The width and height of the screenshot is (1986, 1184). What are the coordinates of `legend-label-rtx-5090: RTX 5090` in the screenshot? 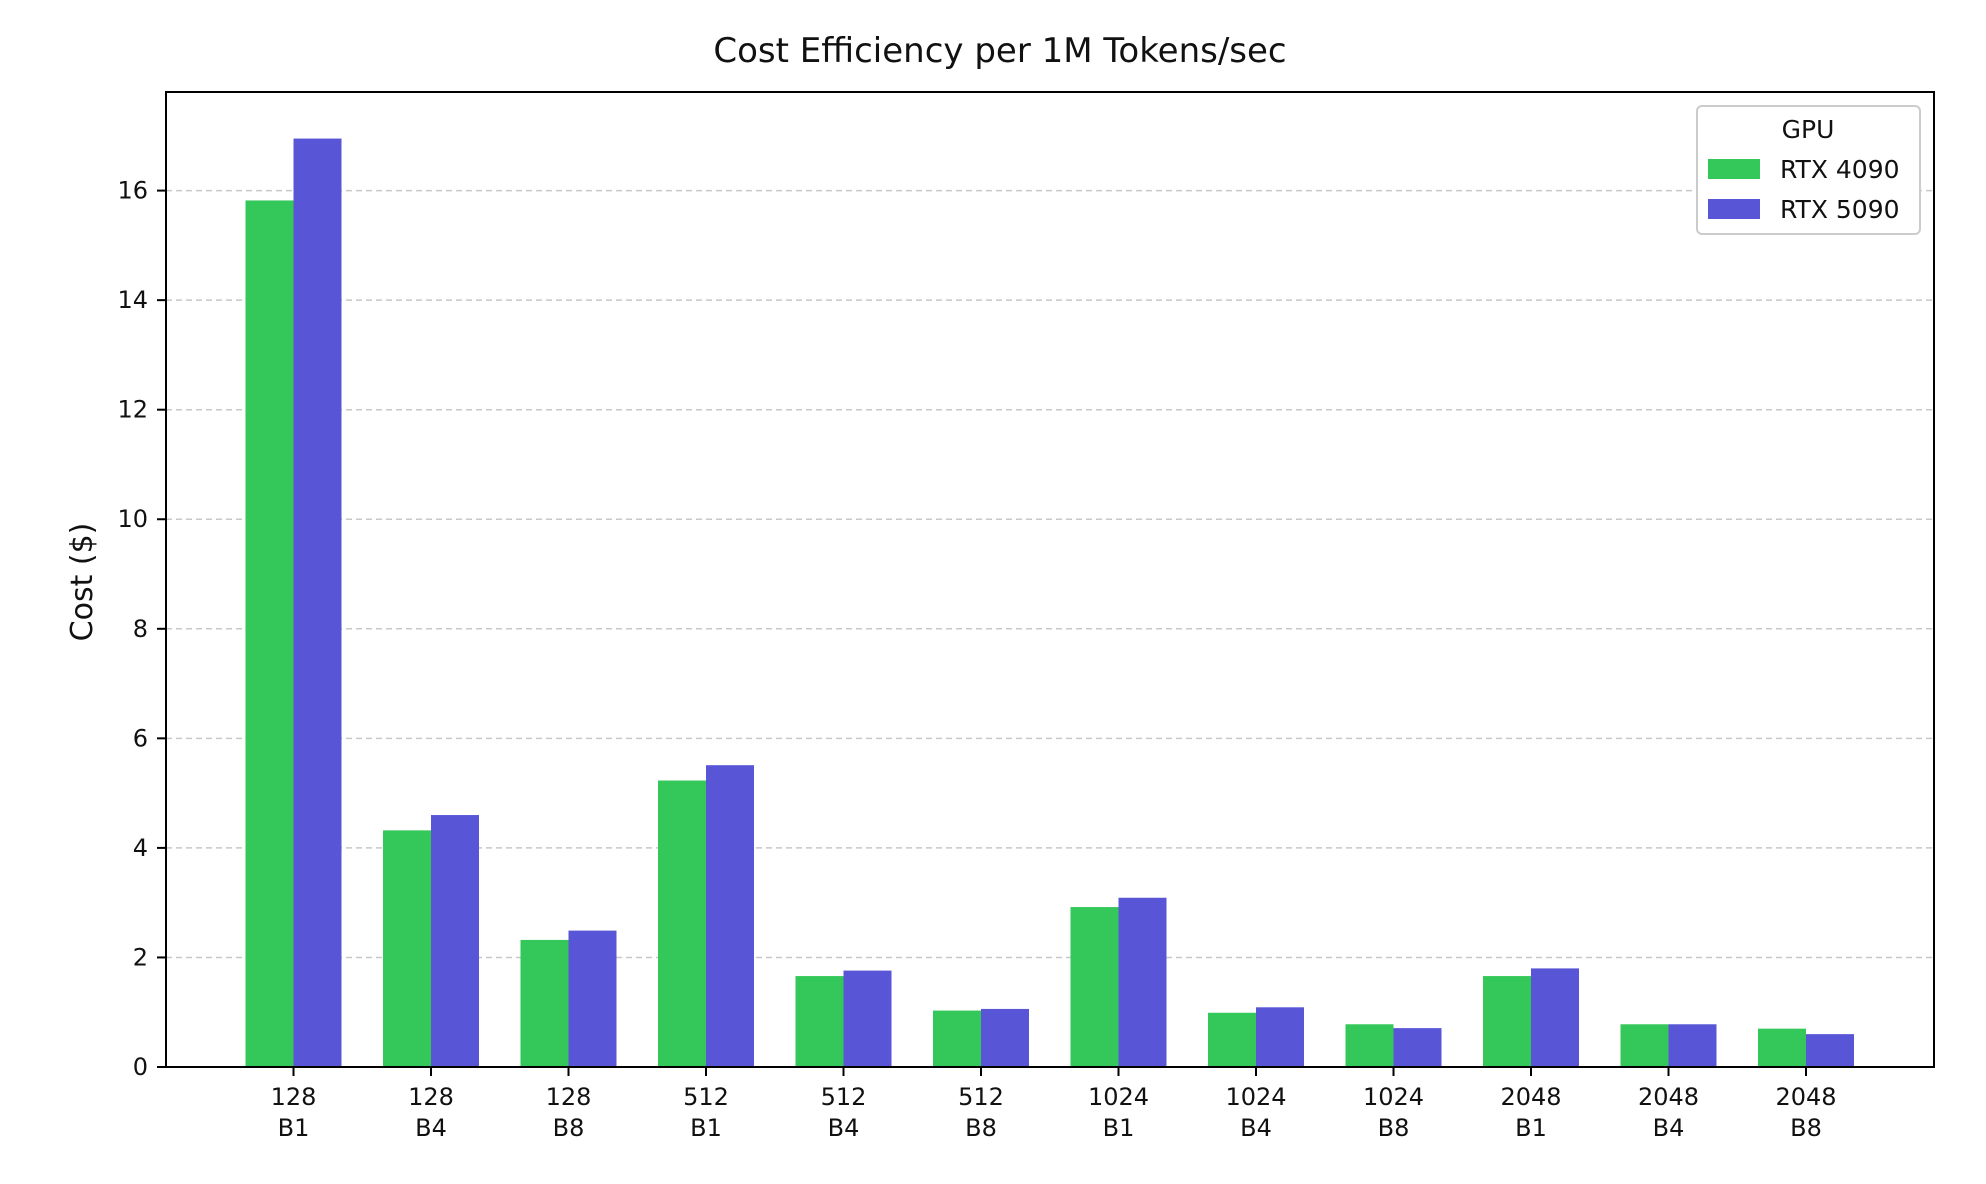 It's located at (1840, 209).